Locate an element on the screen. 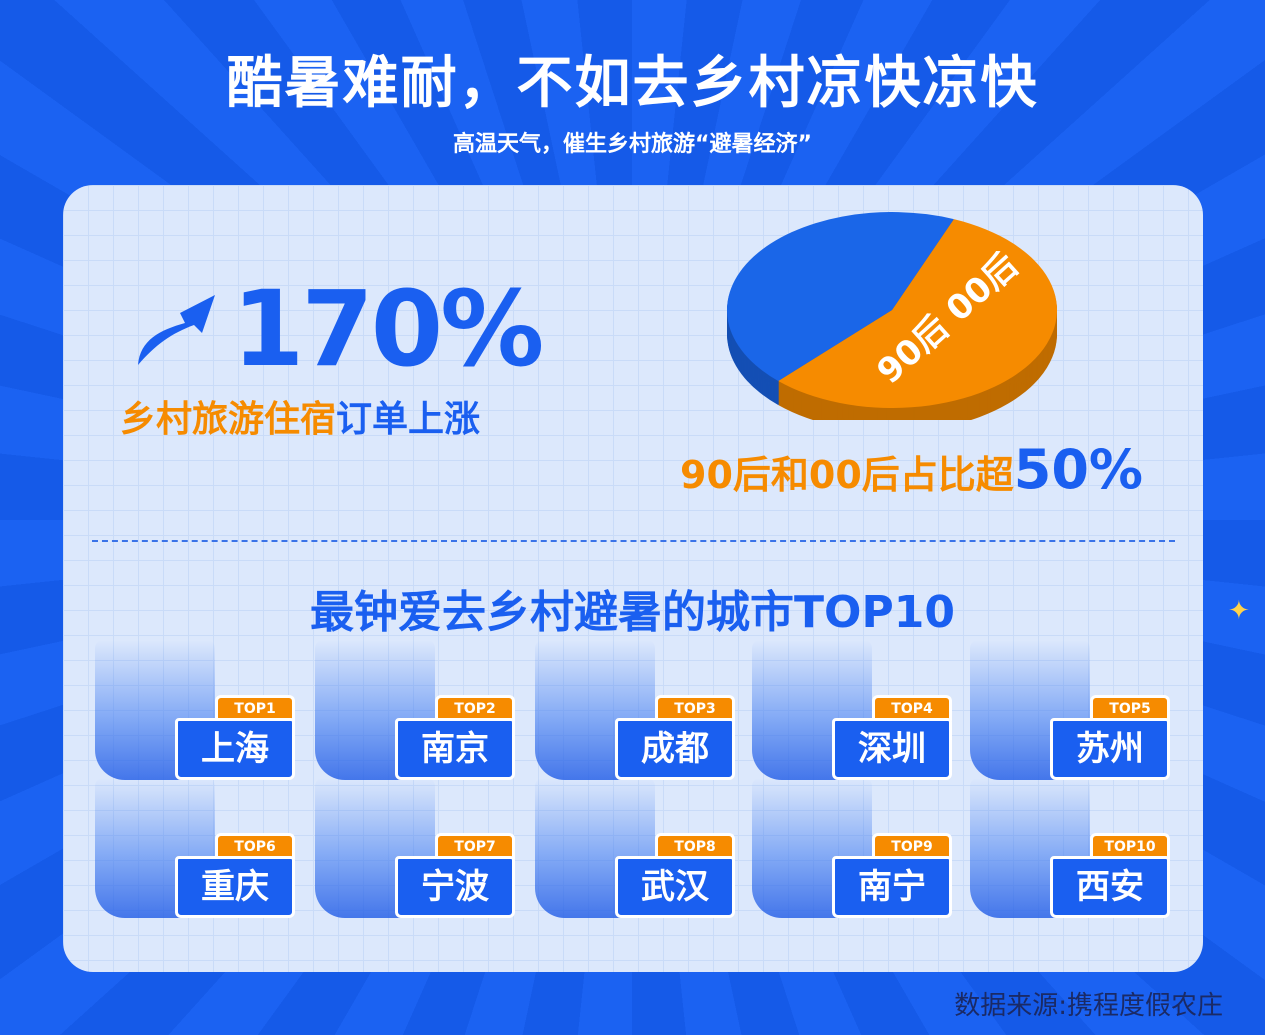  city-card: TOP8 武汉 is located at coordinates (635, 850).